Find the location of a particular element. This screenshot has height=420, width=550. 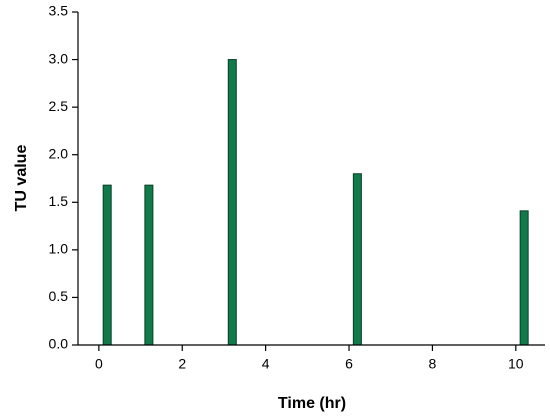

x-axis-title: Time (hr) is located at coordinates (312, 403).